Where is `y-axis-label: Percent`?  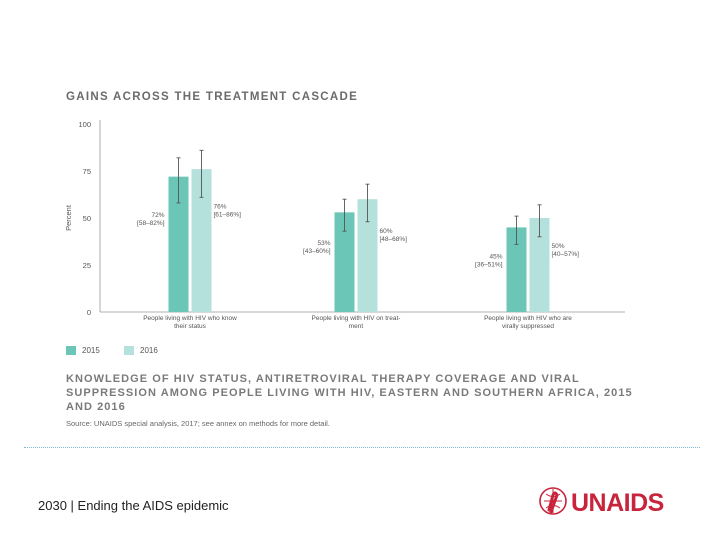
y-axis-label: Percent is located at coordinates (68, 217).